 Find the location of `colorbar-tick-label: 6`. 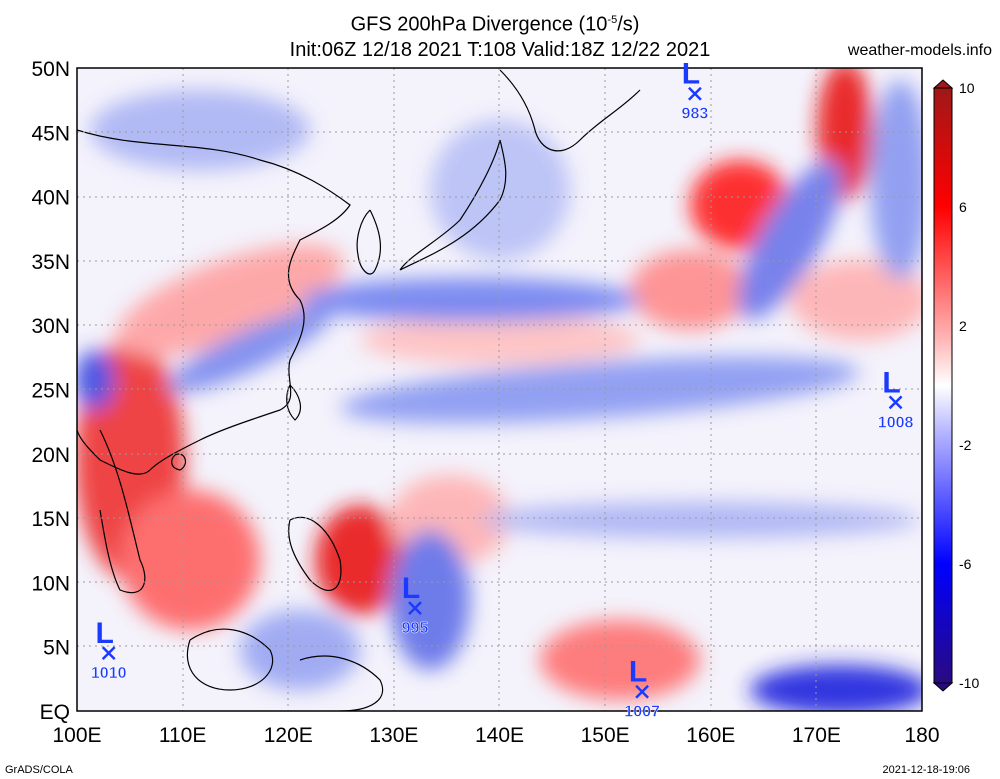

colorbar-tick-label: 6 is located at coordinates (963, 207).